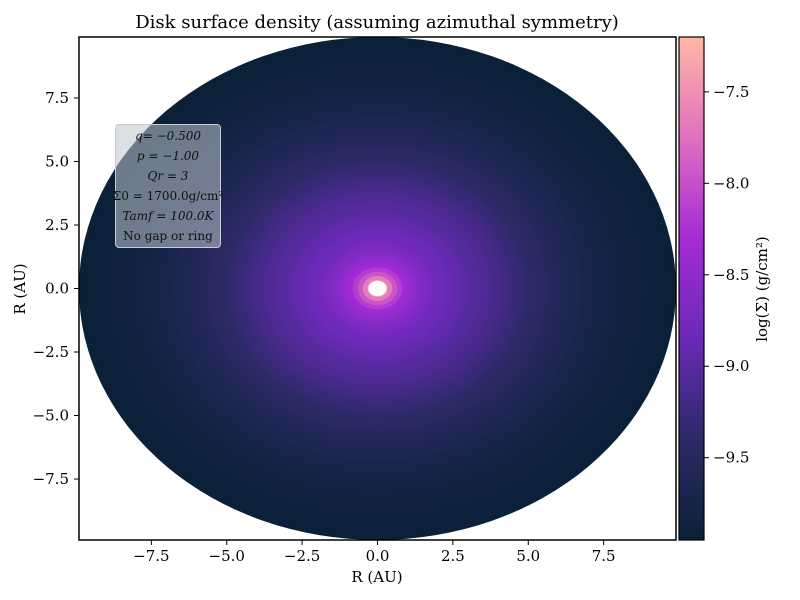 This screenshot has height=600, width=800. I want to click on annotation-p: p = −1.00, so click(168, 156).